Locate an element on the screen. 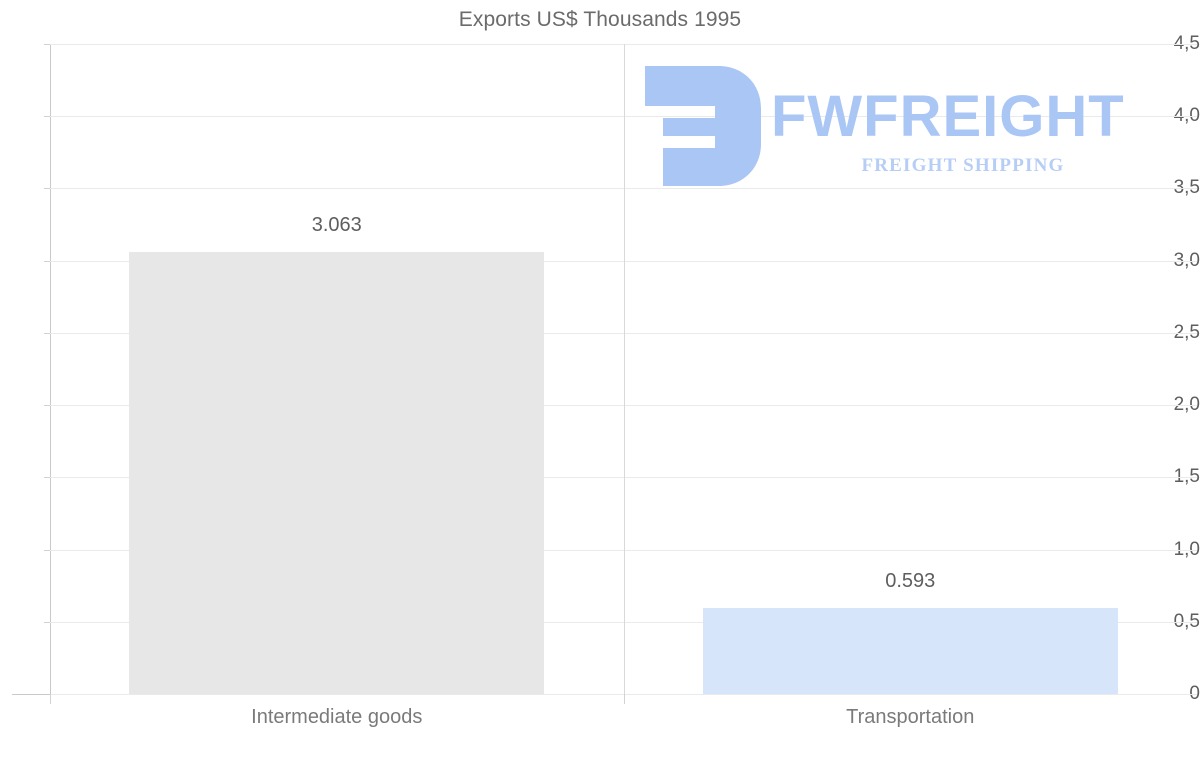 This screenshot has width=1200, height=763. category-divider is located at coordinates (624, 369).